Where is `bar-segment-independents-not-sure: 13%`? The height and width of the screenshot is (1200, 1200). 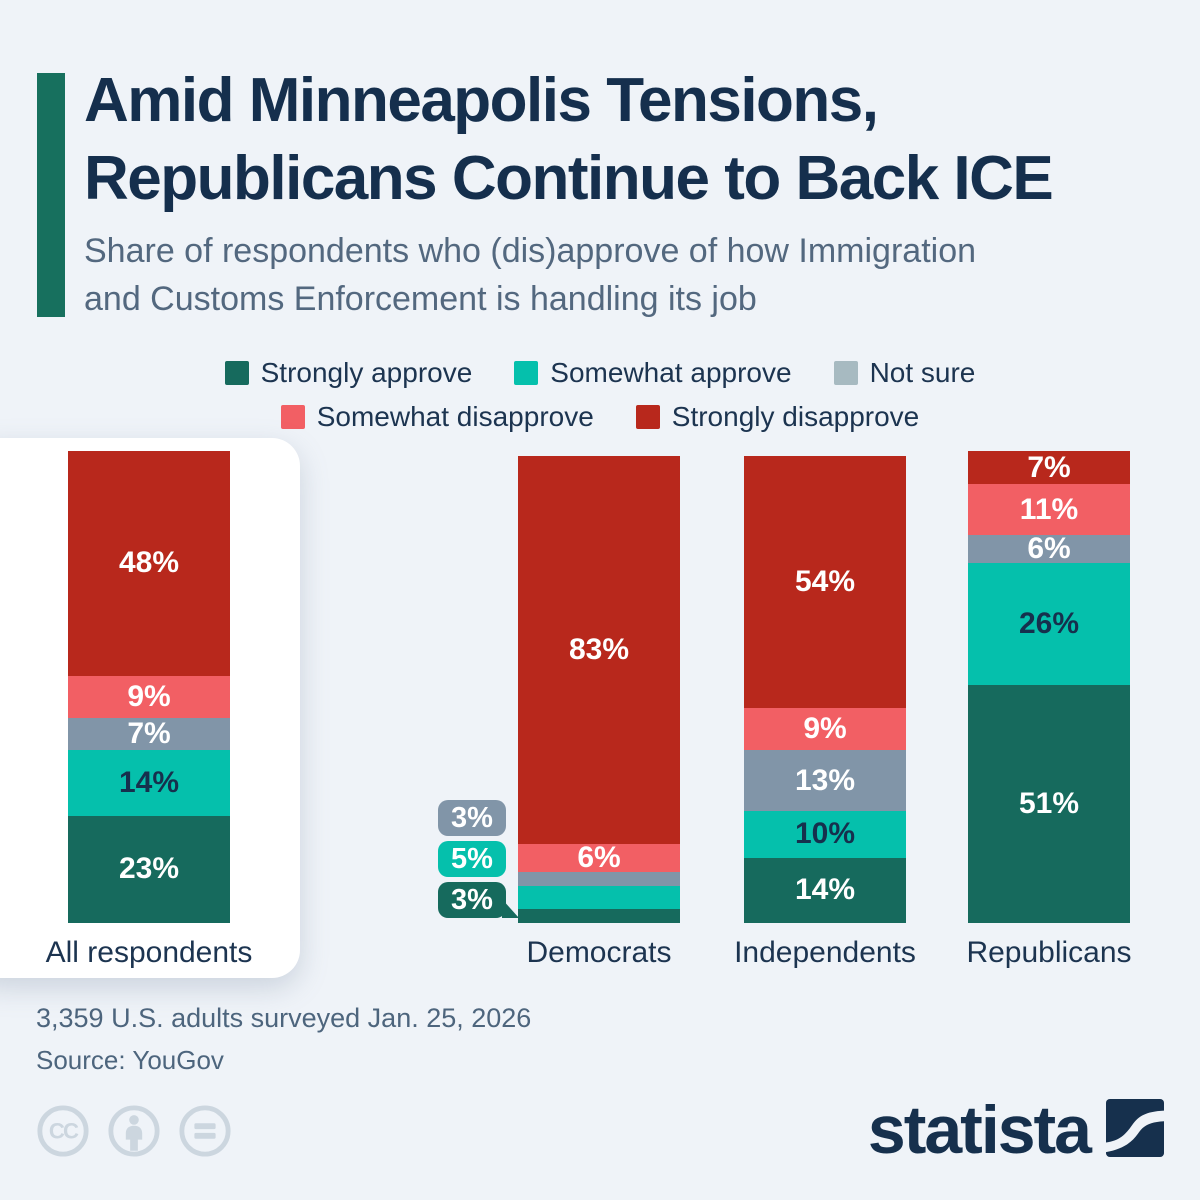
bar-segment-independents-not-sure: 13% is located at coordinates (825, 780).